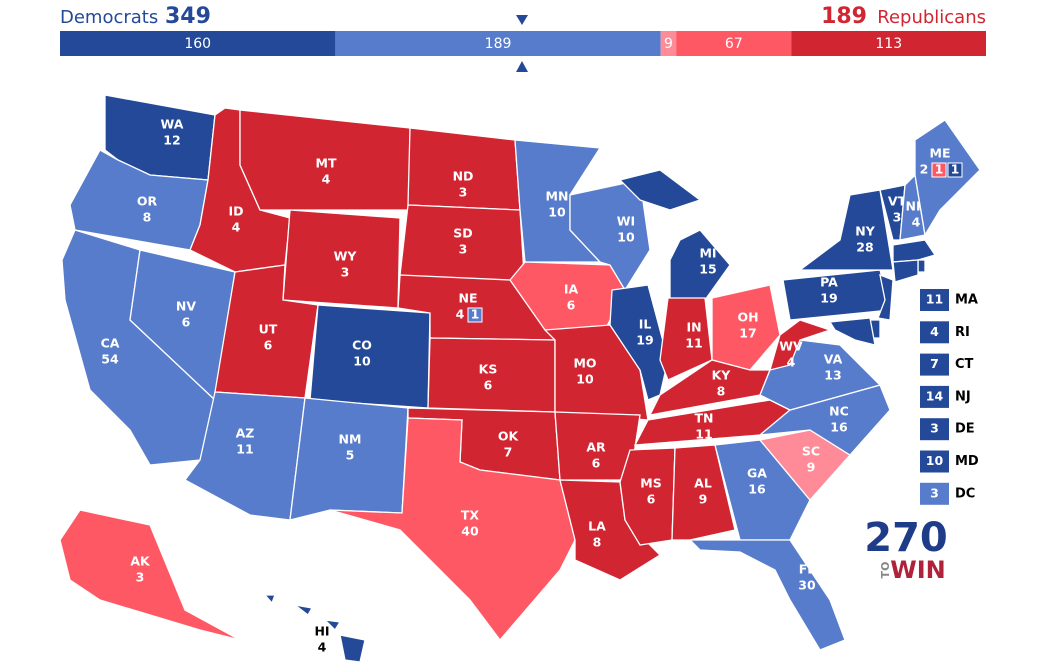 The image size is (1050, 670). I want to click on state-abbr: GA, so click(757, 473).